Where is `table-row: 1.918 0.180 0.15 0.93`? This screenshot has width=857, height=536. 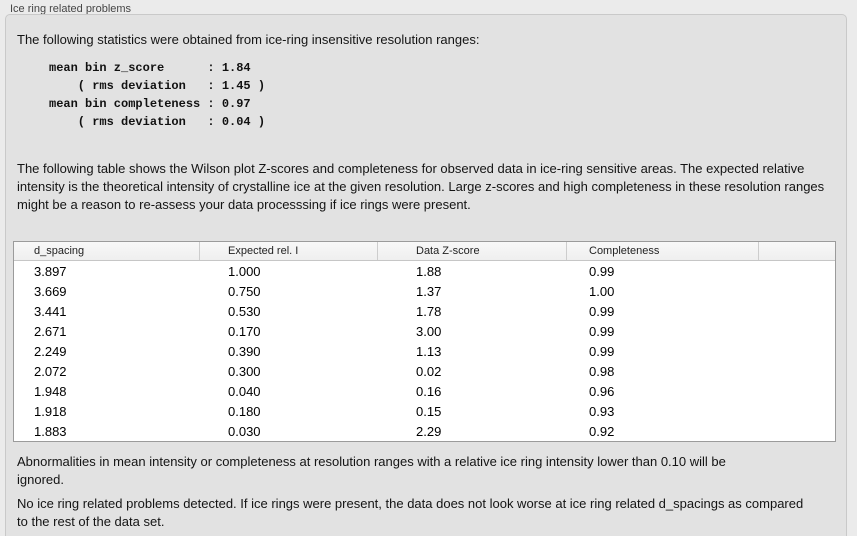
table-row: 1.918 0.180 0.15 0.93 is located at coordinates (424, 411).